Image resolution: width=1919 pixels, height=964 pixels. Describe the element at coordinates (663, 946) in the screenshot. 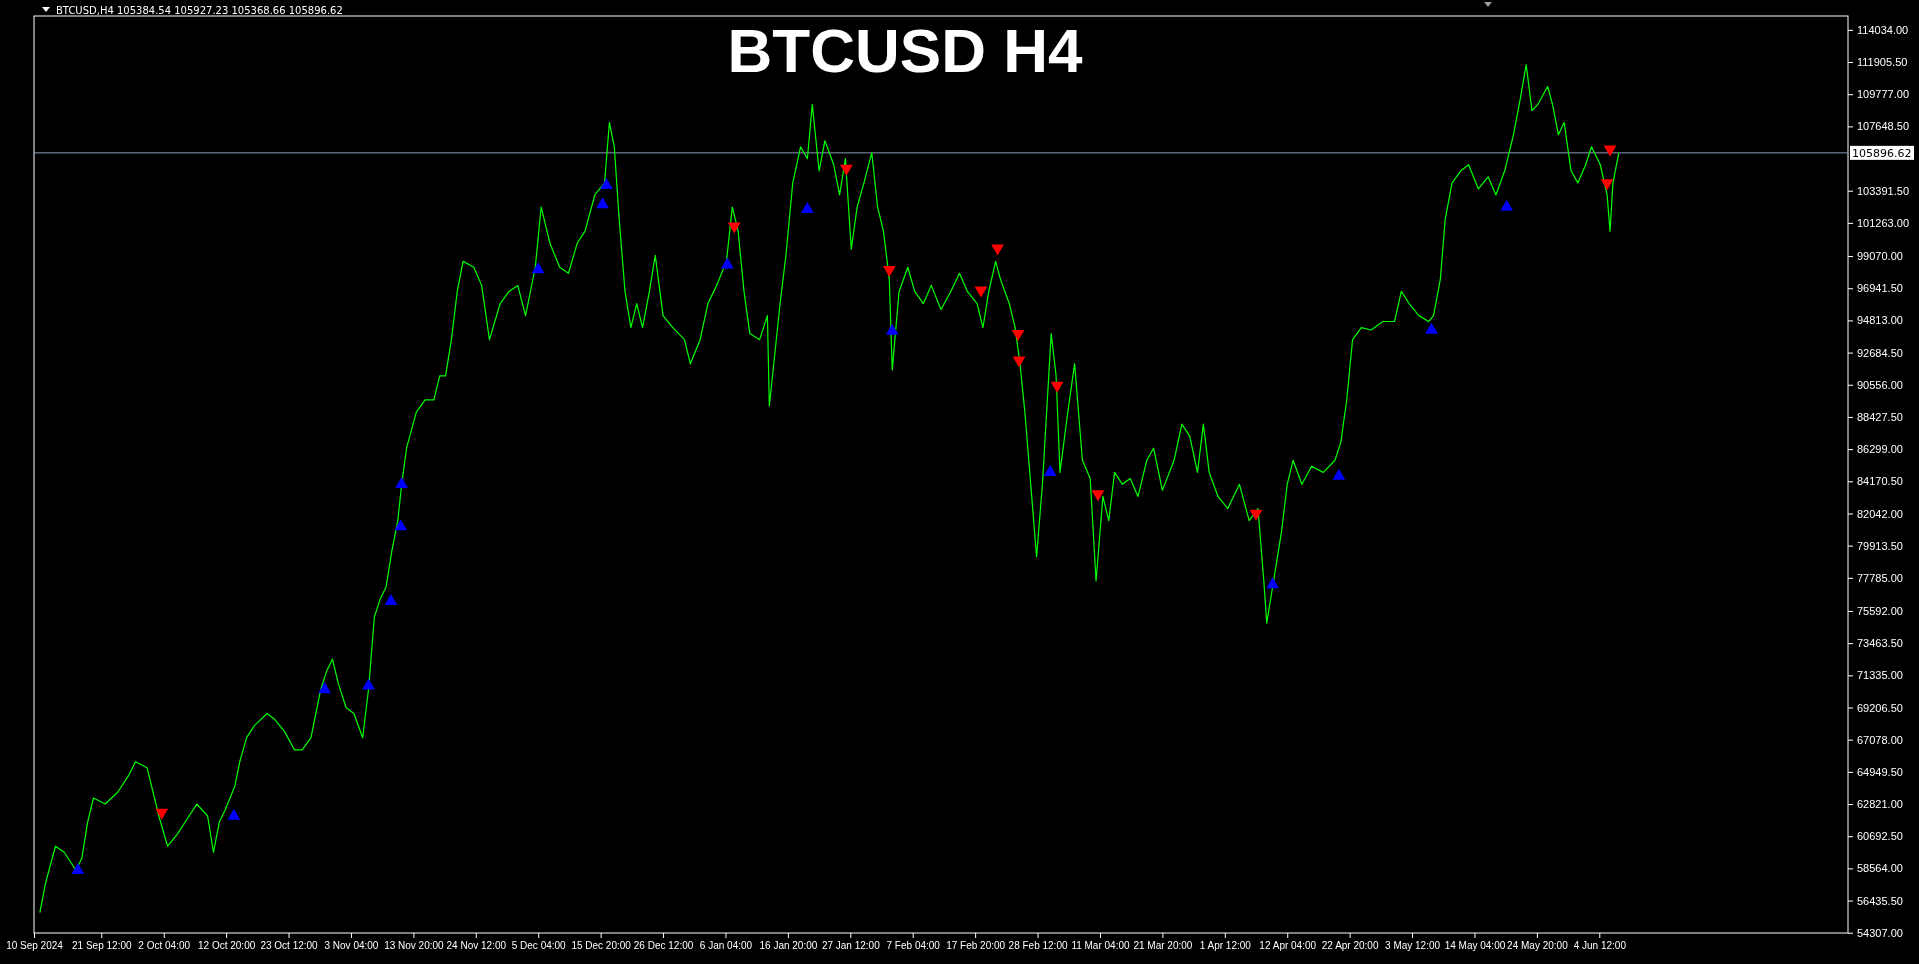

I see `x-tick-label: 26 Dec 12:00` at that location.